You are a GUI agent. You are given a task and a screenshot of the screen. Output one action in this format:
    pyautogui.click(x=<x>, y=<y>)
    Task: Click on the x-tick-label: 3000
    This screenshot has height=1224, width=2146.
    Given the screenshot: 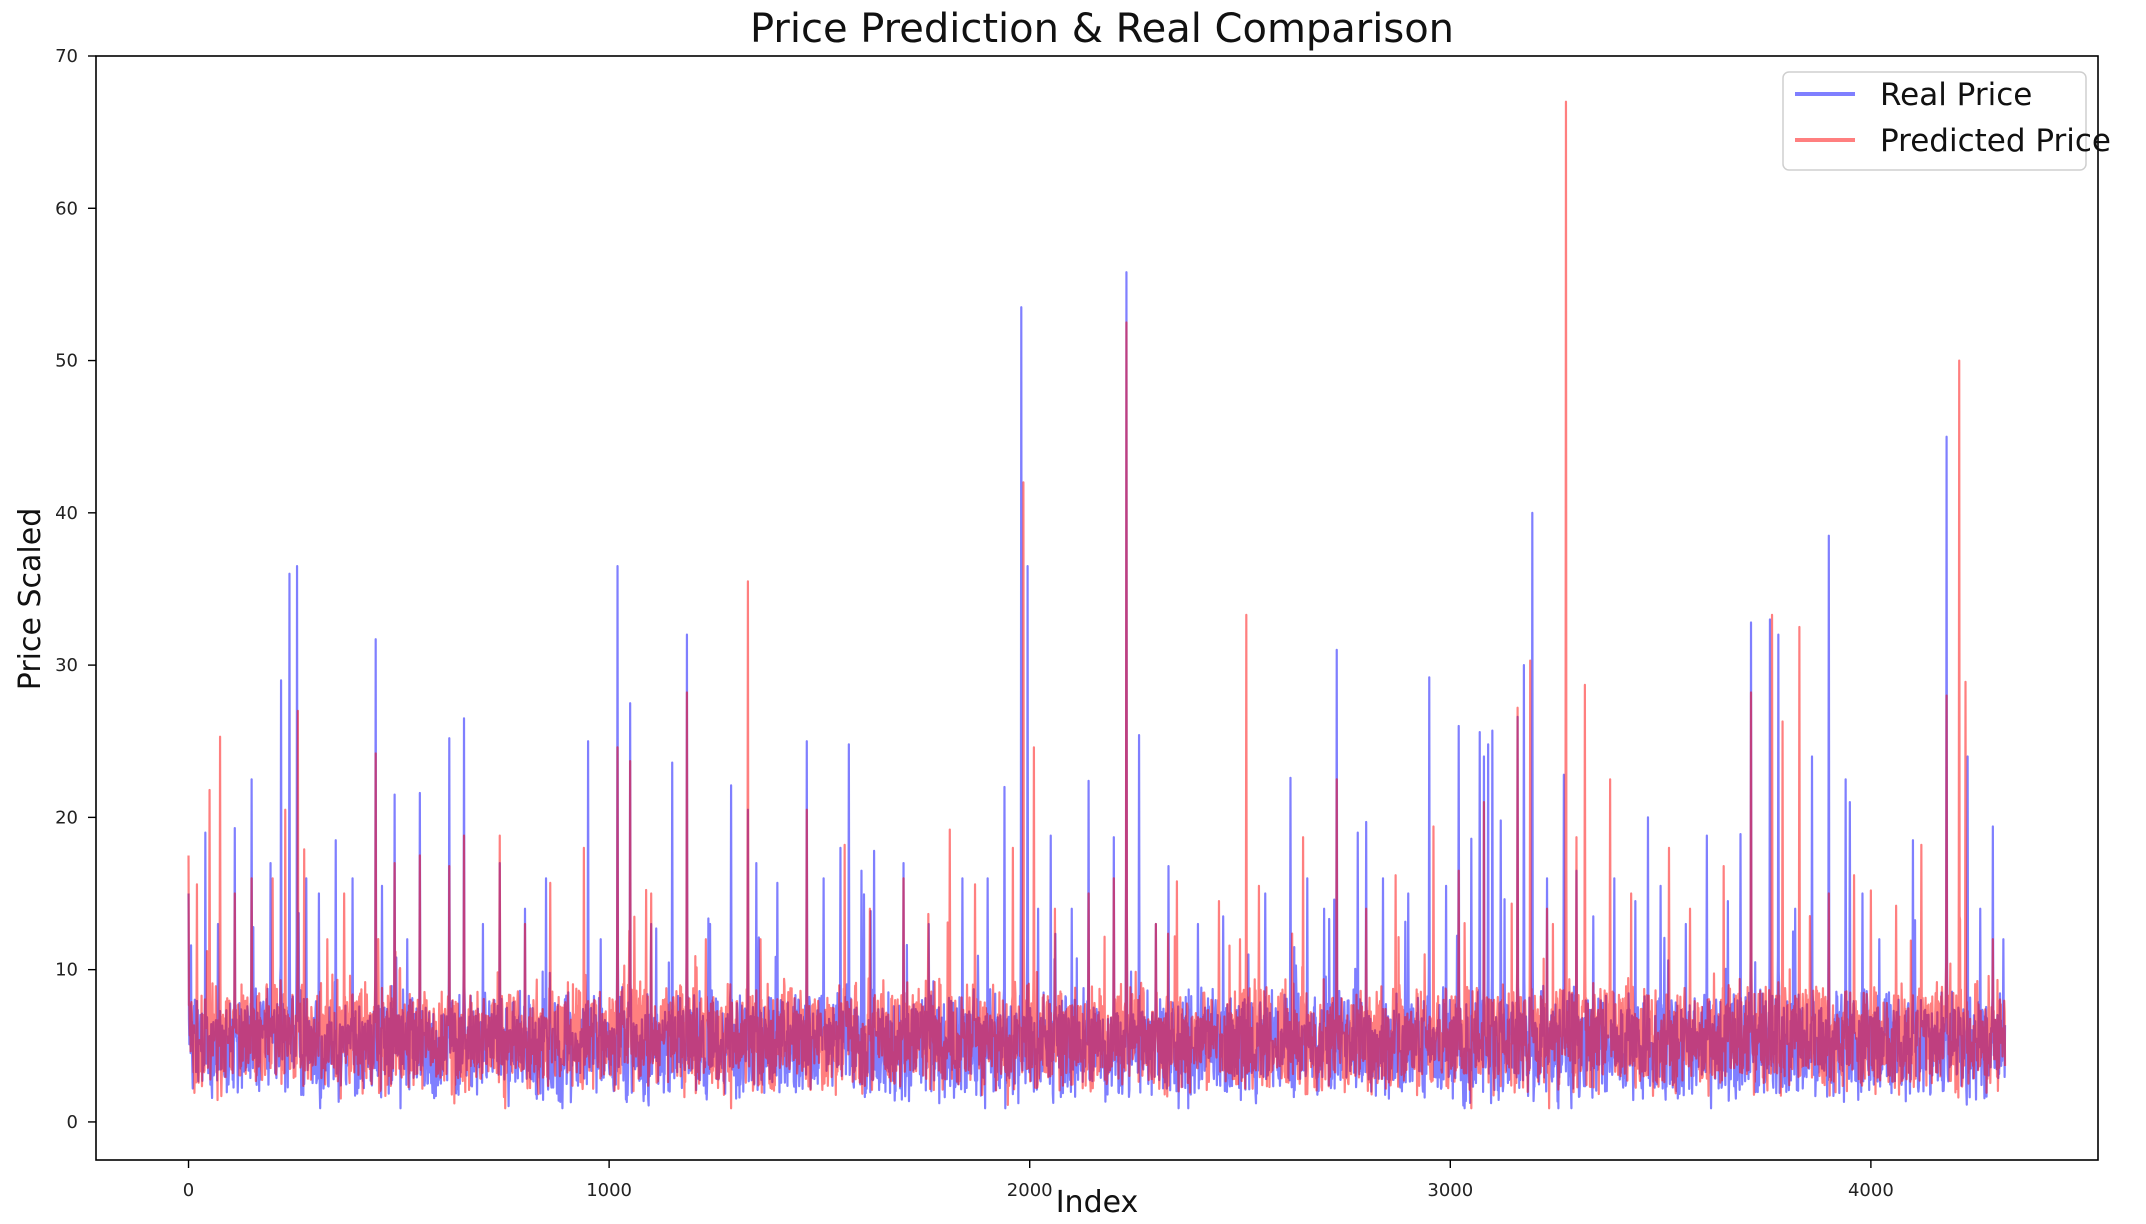 What is the action you would take?
    pyautogui.click(x=1450, y=1190)
    